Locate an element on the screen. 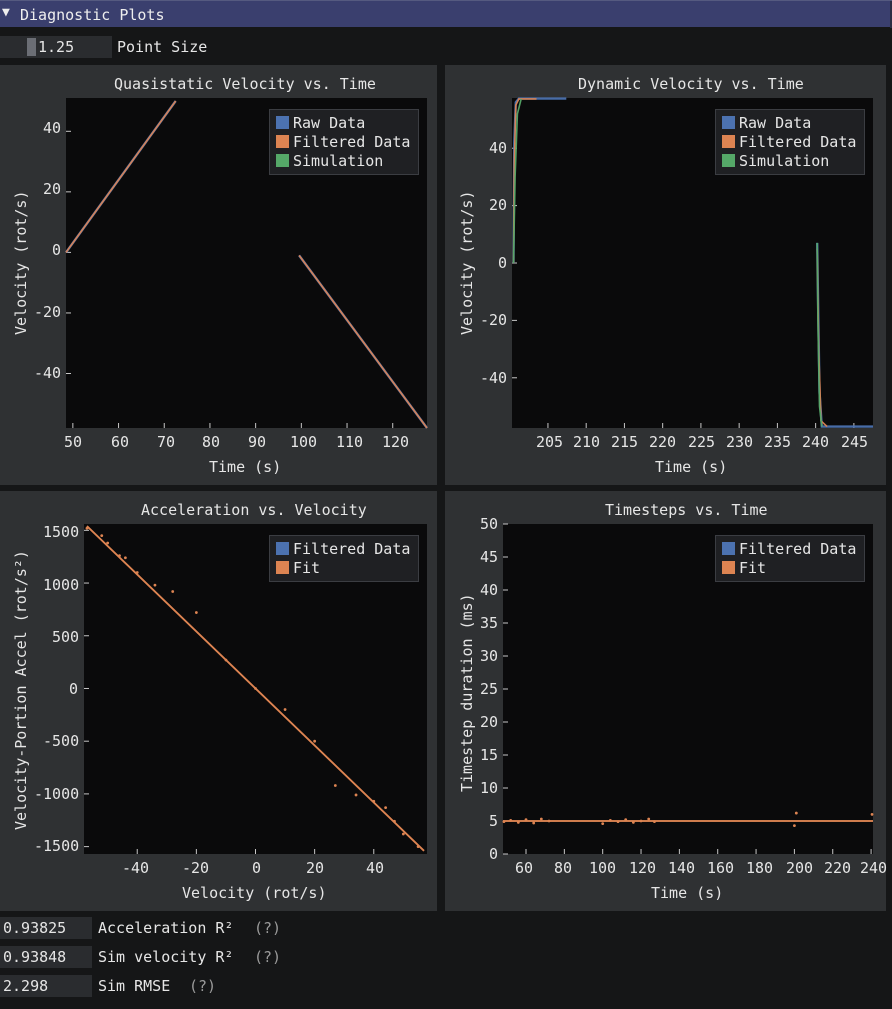 The width and height of the screenshot is (892, 1009). x-tick: 230 is located at coordinates (740, 442).